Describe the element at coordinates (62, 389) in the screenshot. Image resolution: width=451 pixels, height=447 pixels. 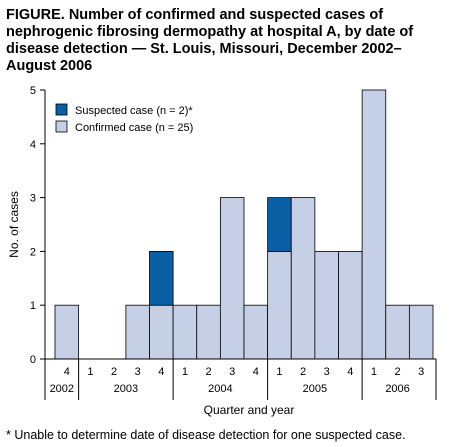
I see `year-label-2002: 2002` at that location.